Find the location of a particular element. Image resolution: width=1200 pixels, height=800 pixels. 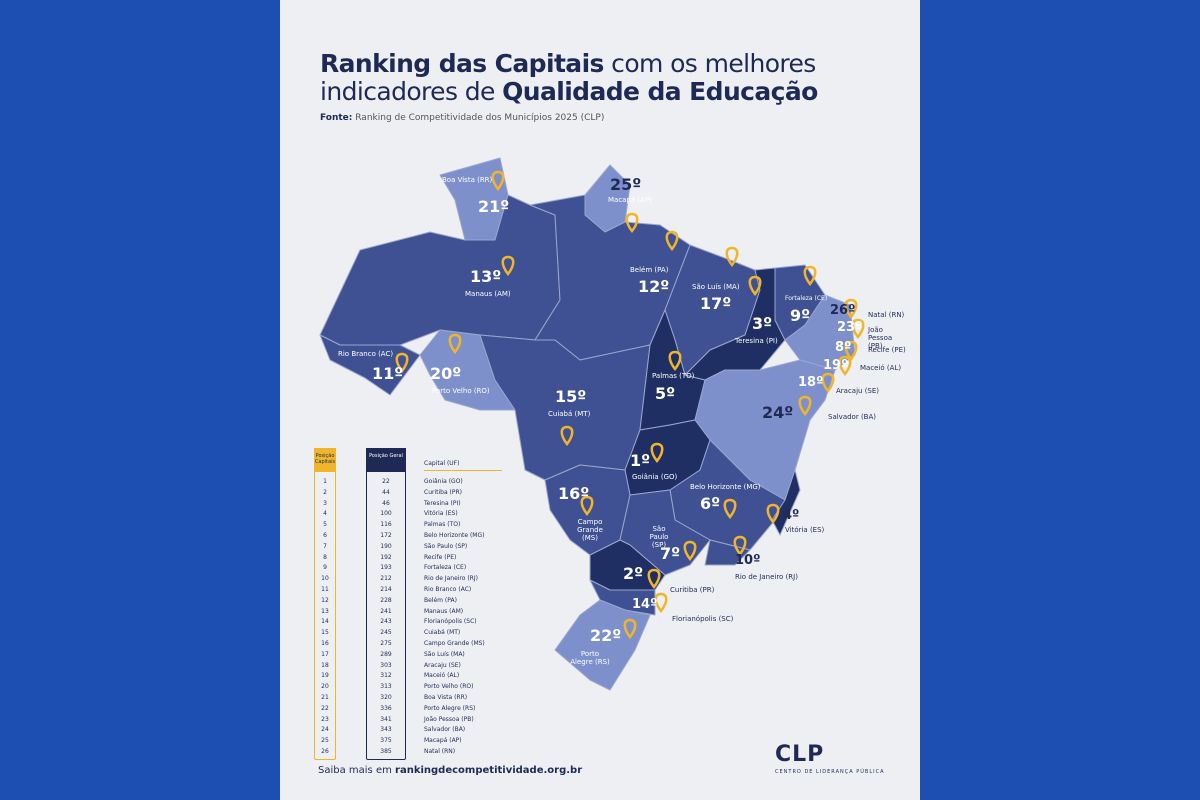

rank-capitais: 13 is located at coordinates (325, 611).